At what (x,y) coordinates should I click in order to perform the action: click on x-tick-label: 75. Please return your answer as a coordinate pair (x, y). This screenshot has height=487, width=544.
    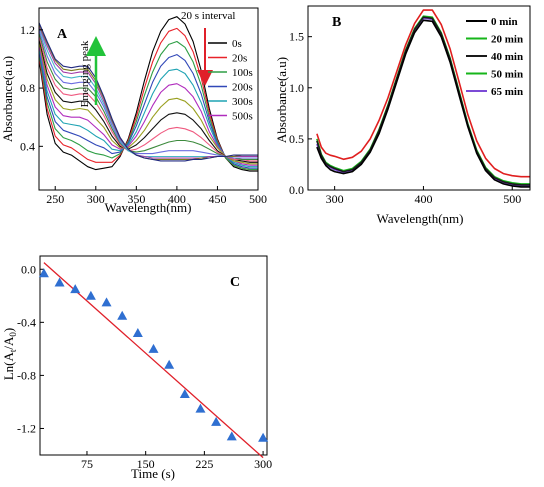
    Looking at the image, I should click on (87, 464).